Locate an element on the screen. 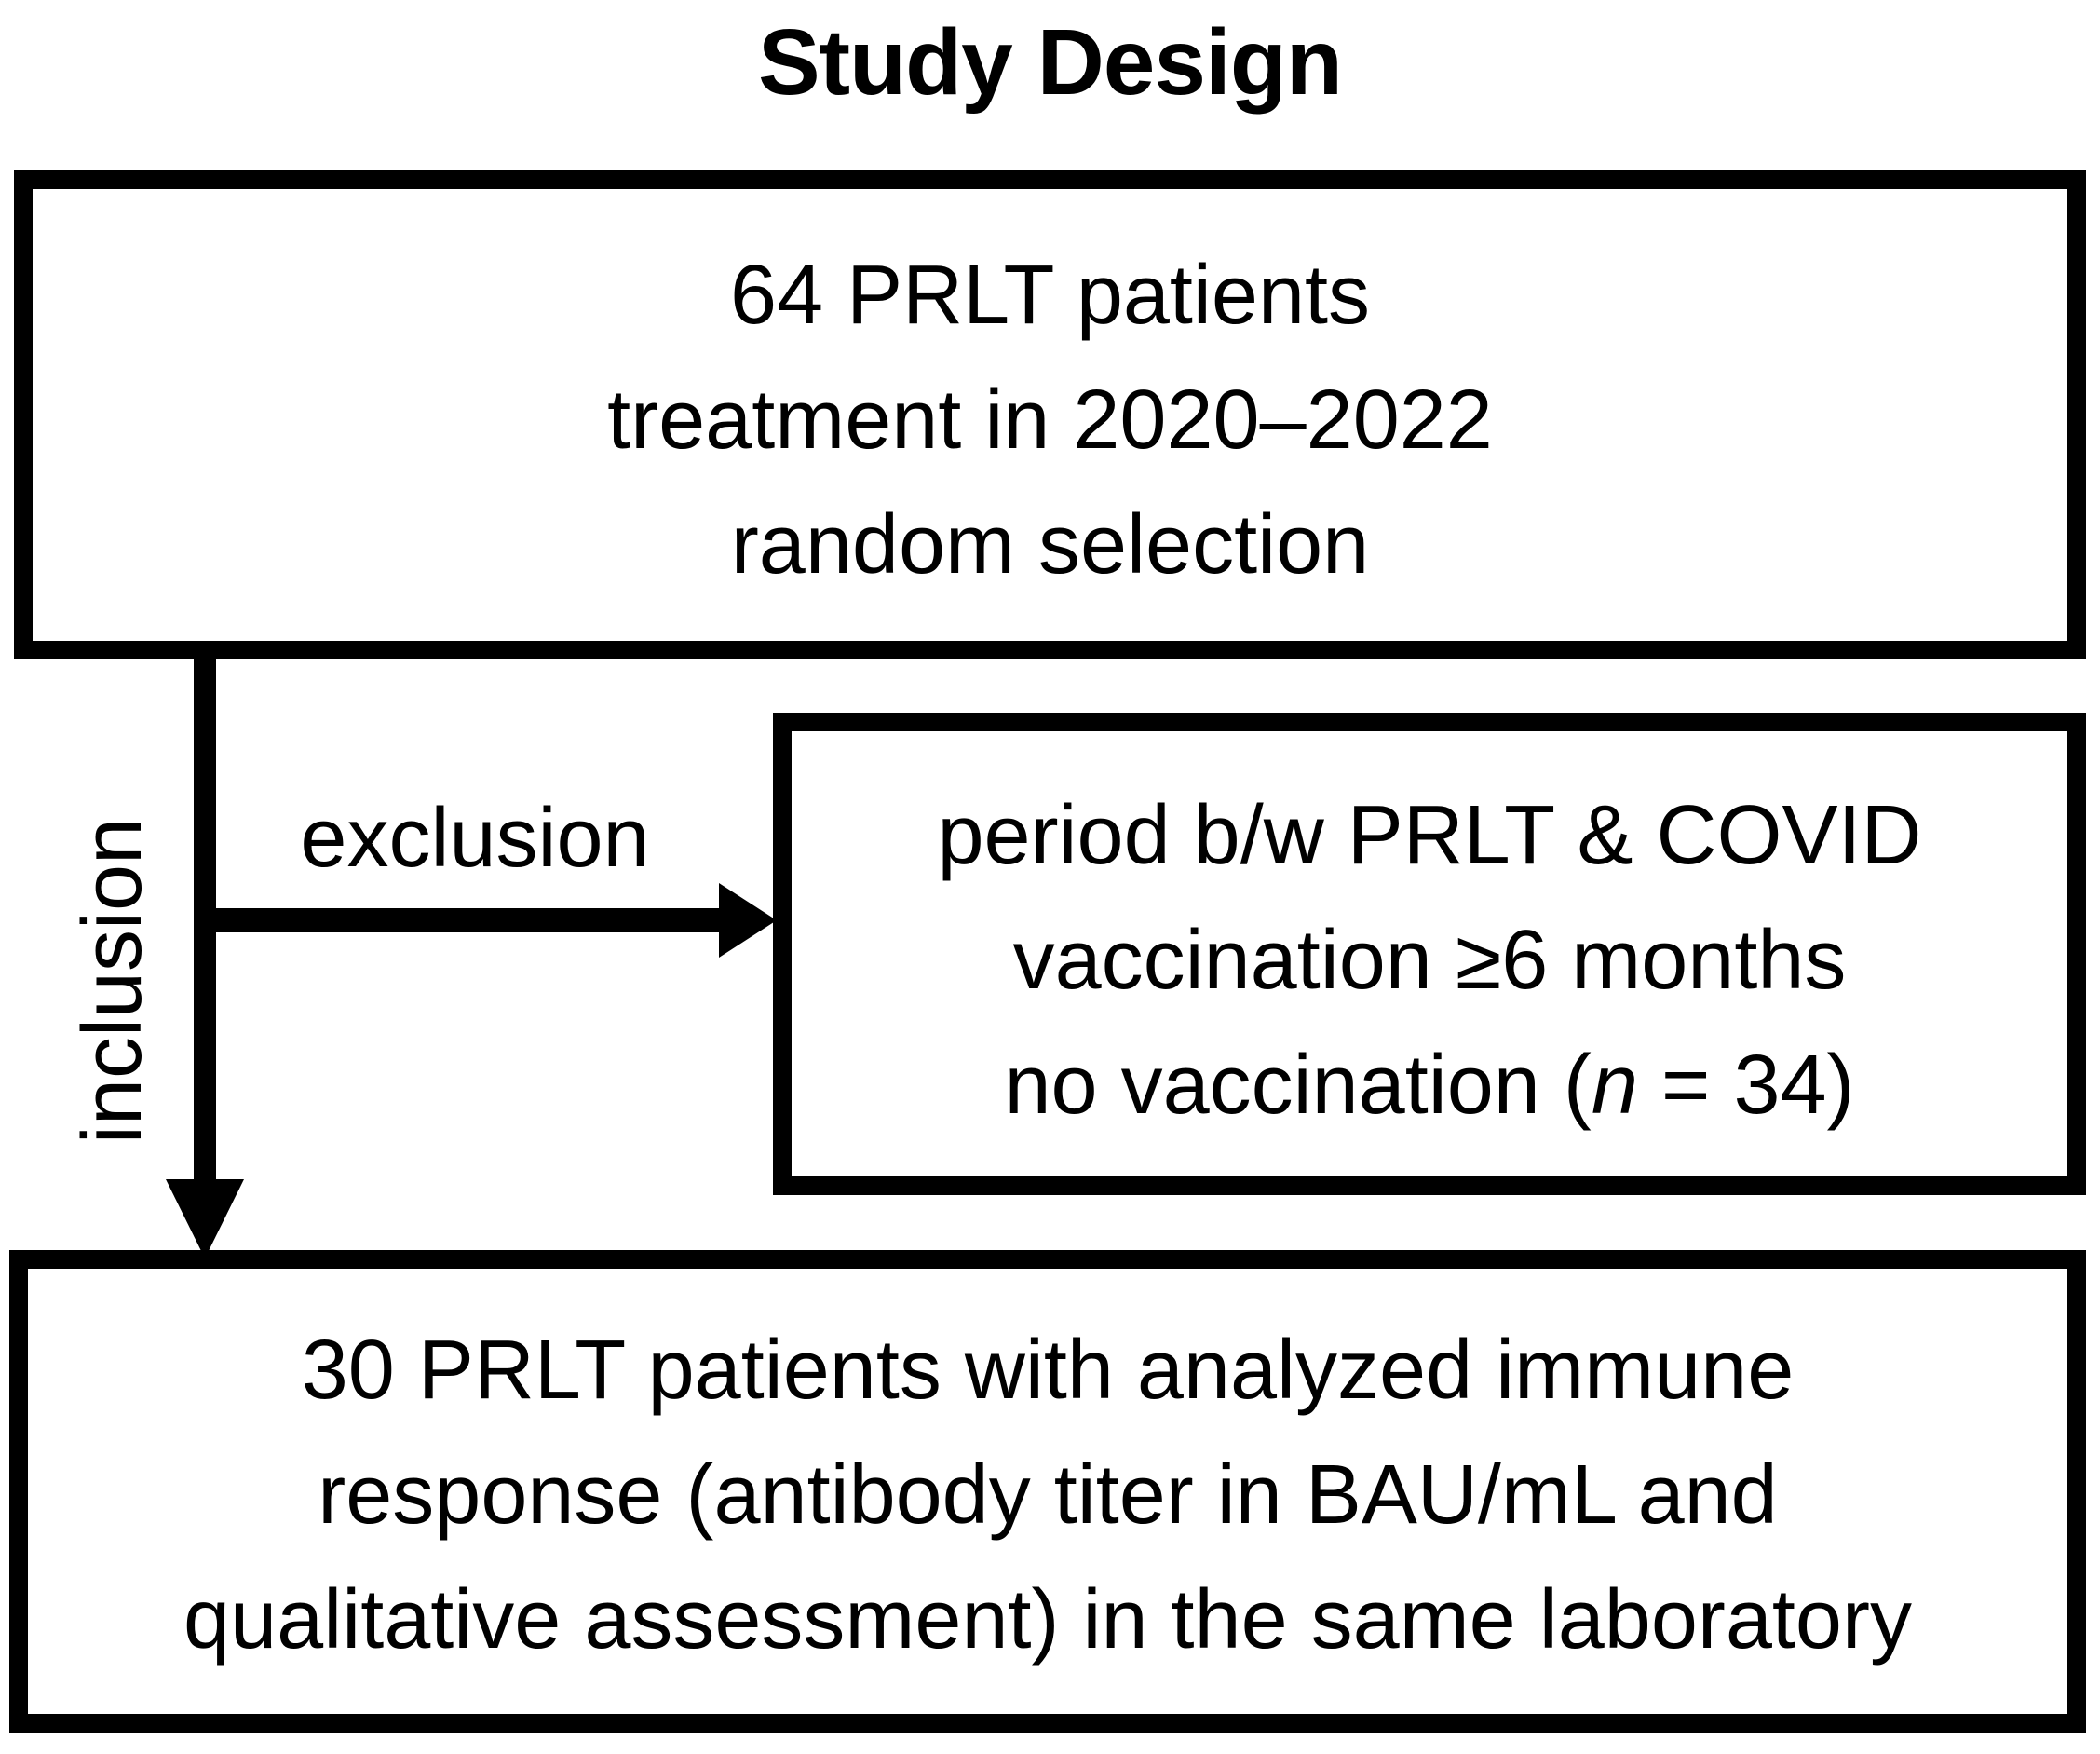  page-title: Study Design is located at coordinates (1050, 62).